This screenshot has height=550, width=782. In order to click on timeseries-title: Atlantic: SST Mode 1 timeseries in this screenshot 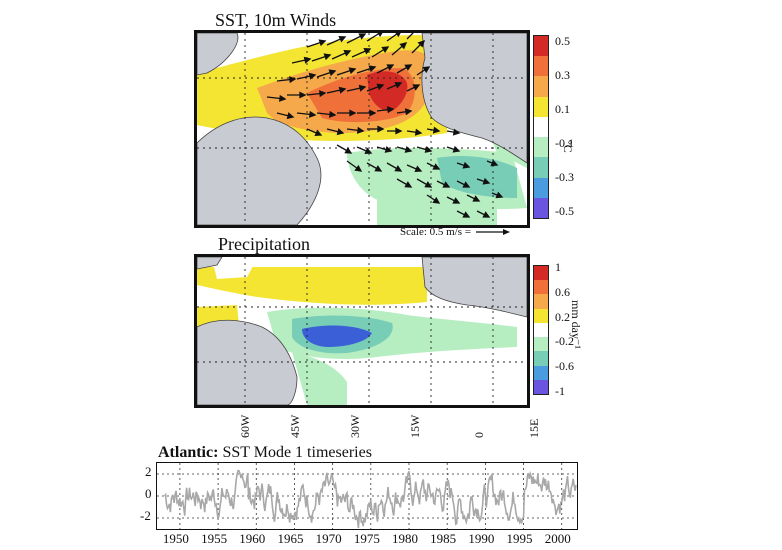, I will do `click(265, 453)`.